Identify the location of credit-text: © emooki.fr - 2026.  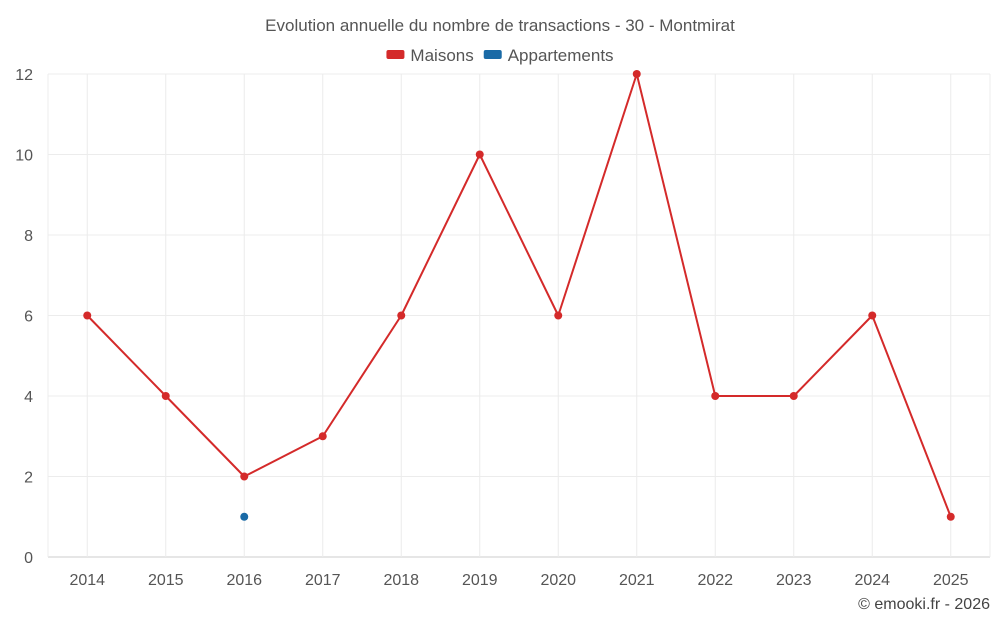
(924, 604).